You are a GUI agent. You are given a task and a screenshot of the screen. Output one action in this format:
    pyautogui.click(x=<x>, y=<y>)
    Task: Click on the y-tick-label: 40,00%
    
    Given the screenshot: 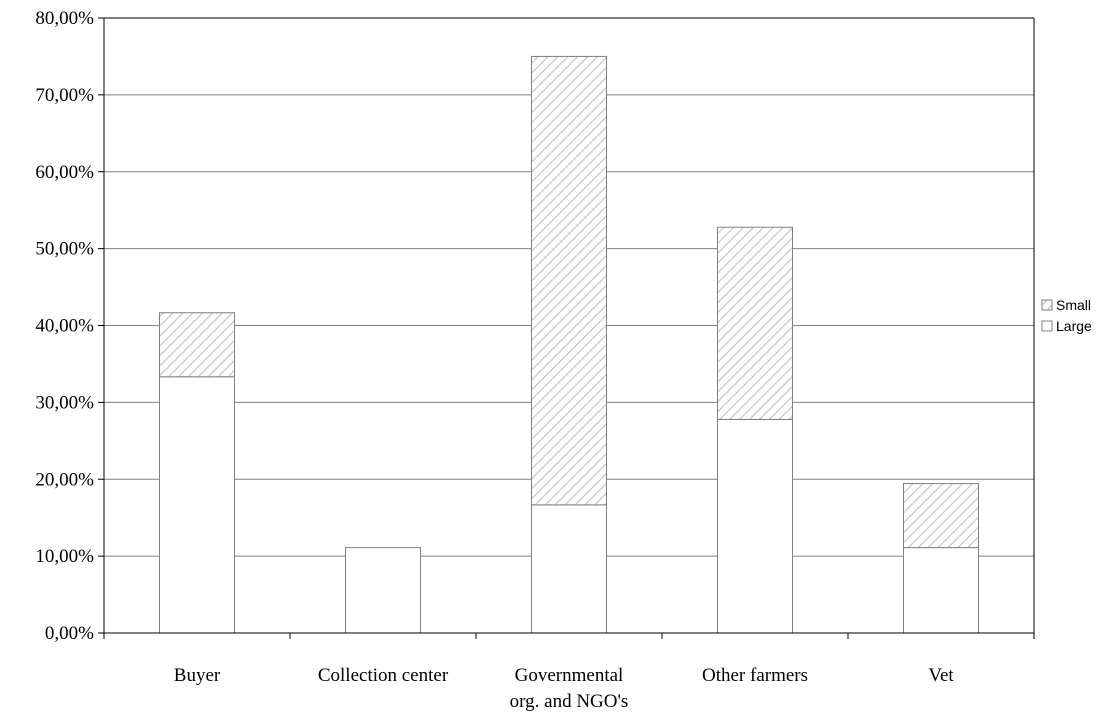 What is the action you would take?
    pyautogui.click(x=64, y=326)
    